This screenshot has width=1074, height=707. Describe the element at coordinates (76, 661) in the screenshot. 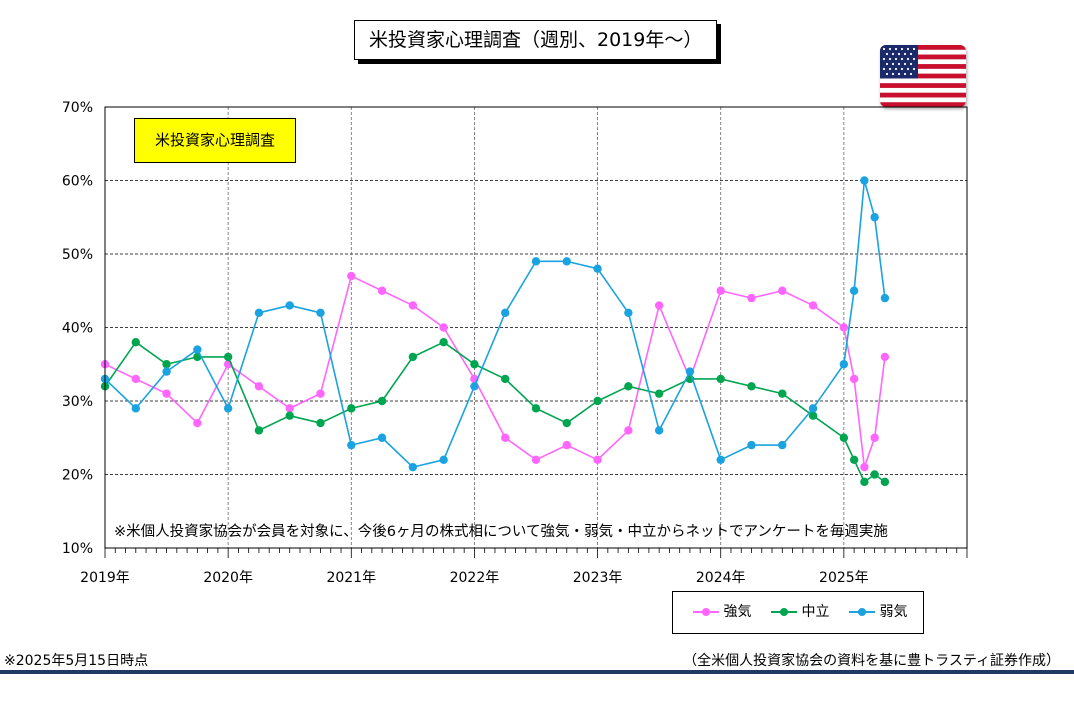

I see `as-of-date: ※2025年5月15日時点` at that location.